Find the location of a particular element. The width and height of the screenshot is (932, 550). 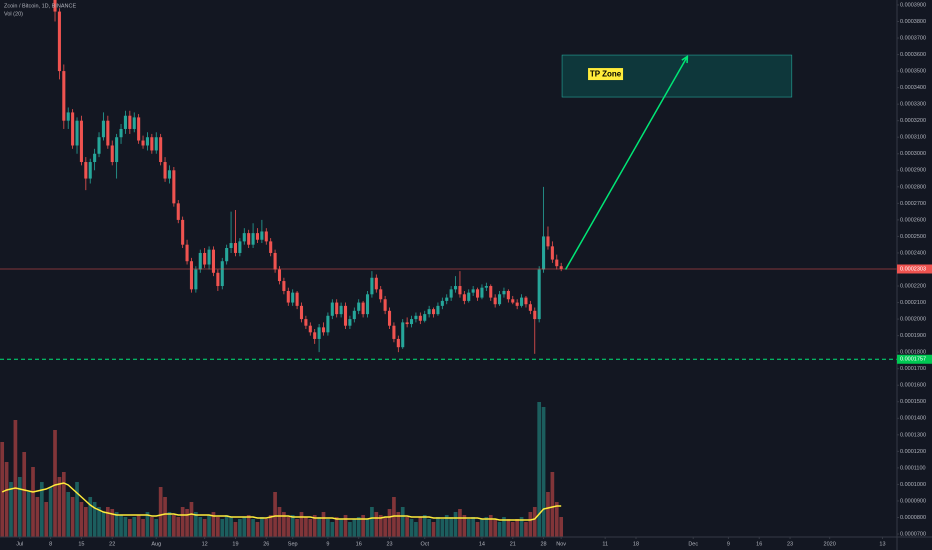

support-price-label: 0.0001757 is located at coordinates (913, 360).